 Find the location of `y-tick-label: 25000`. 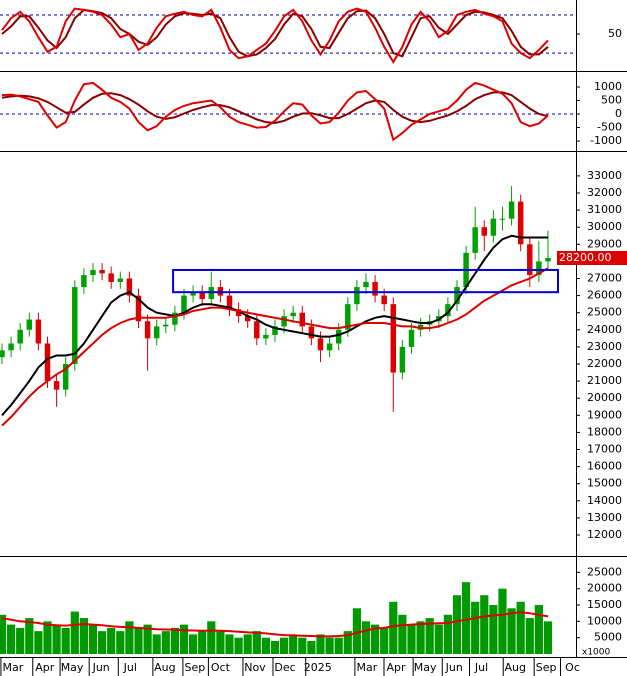

y-tick-label: 25000 is located at coordinates (604, 571).